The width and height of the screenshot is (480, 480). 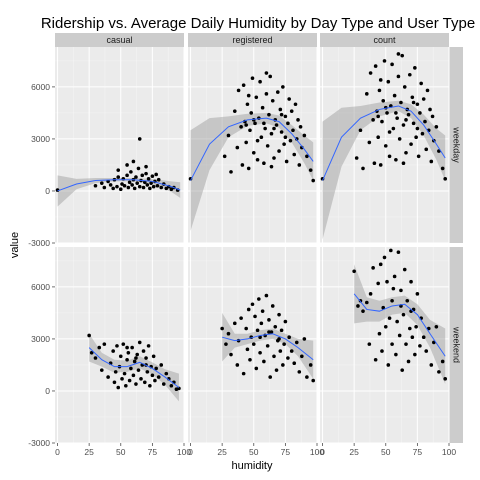 What do you see at coordinates (252, 40) in the screenshot?
I see `strip-label-registered: registered` at bounding box center [252, 40].